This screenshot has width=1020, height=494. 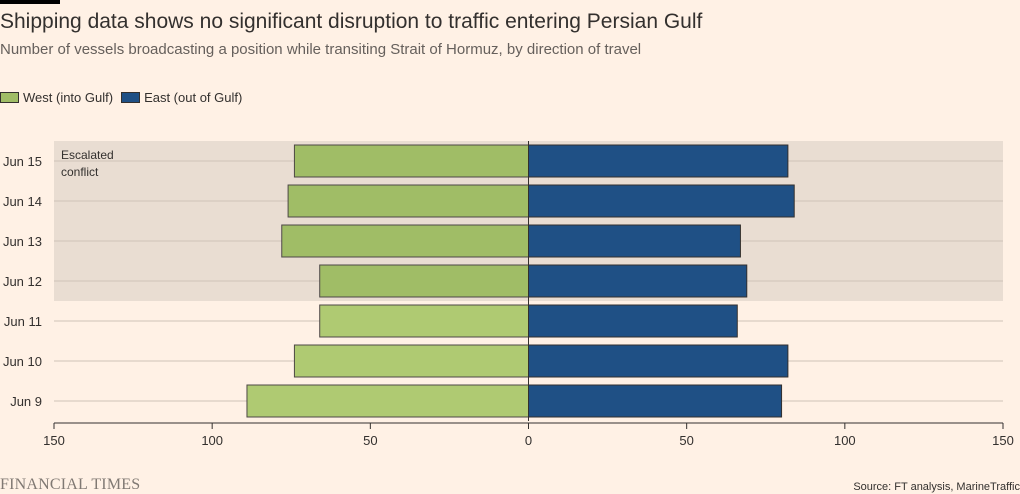 I want to click on legend-label-east: East (out of Gulf), so click(x=193, y=97).